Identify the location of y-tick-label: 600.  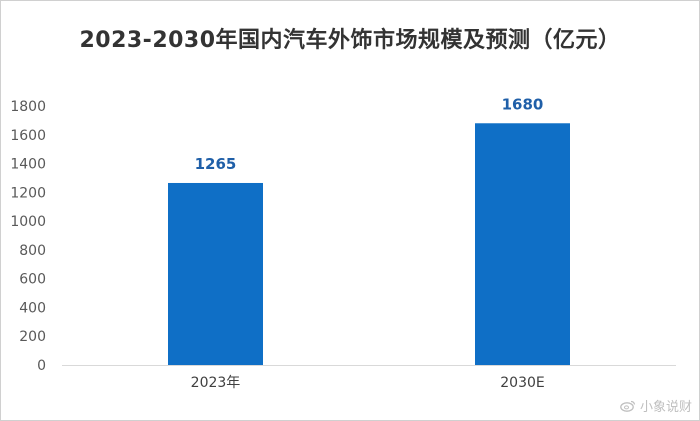
(32, 280).